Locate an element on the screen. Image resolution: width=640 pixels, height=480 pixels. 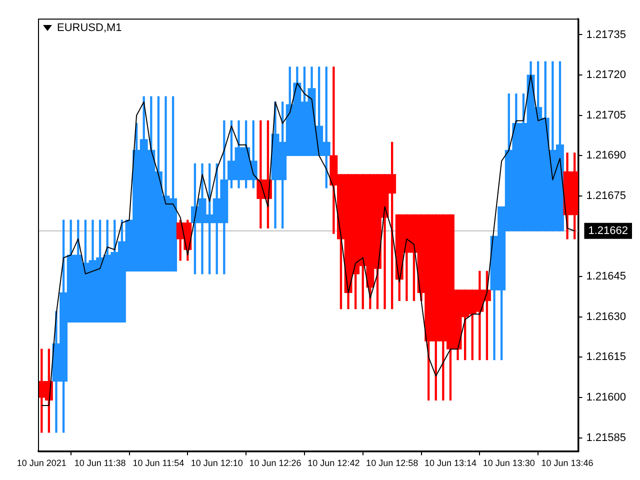
y-tick-label: 1.21600 is located at coordinates (606, 397).